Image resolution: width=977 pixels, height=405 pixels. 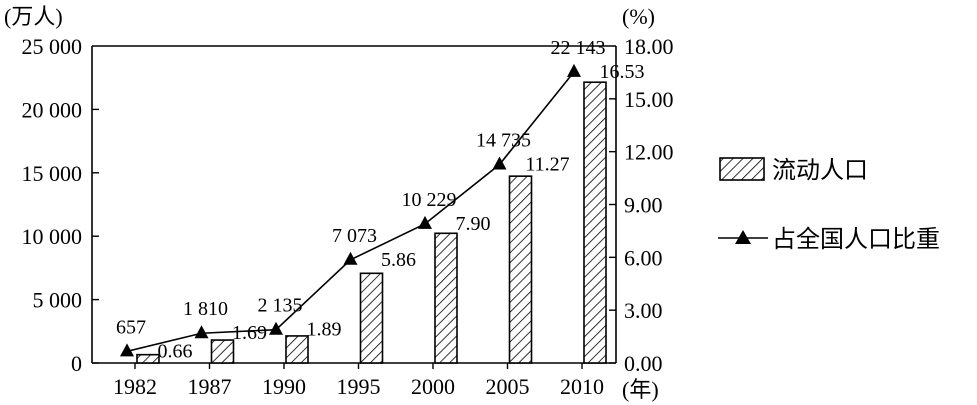 I want to click on left-axis-ticks: 0 5 000 10 000 15 000 20 000 25 000, so click(x=60, y=205).